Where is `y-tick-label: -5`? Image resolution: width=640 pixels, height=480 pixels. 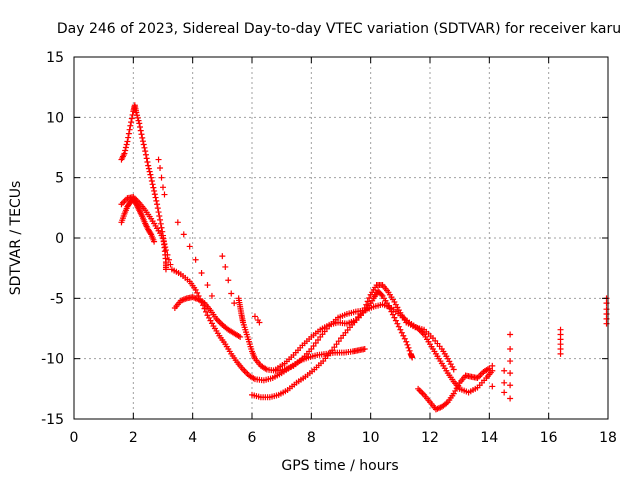
y-tick-label: -5 is located at coordinates (57, 299).